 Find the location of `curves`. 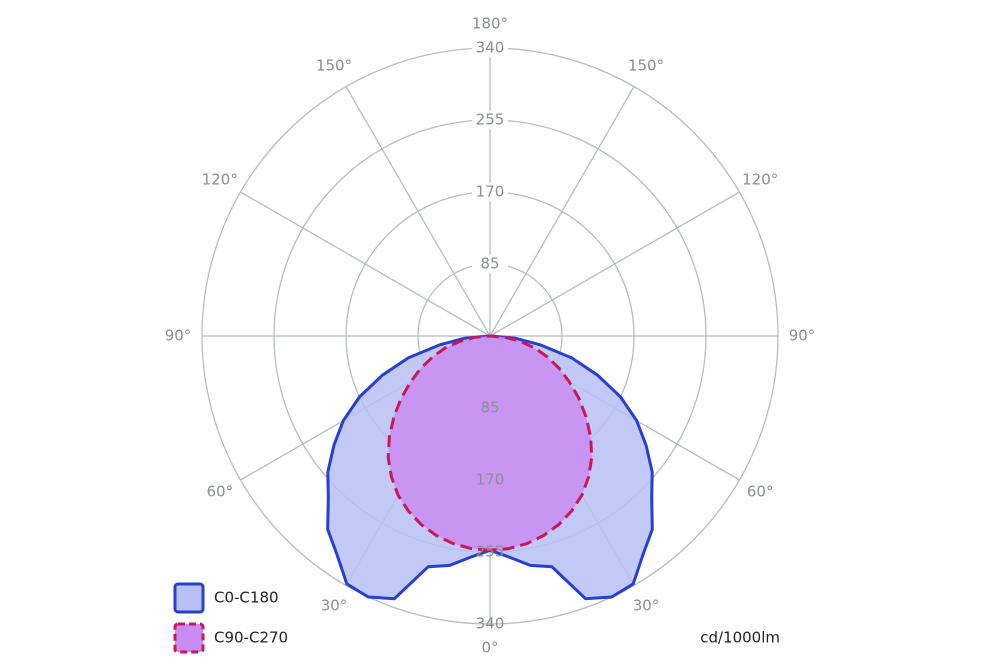

curves is located at coordinates (490, 467).